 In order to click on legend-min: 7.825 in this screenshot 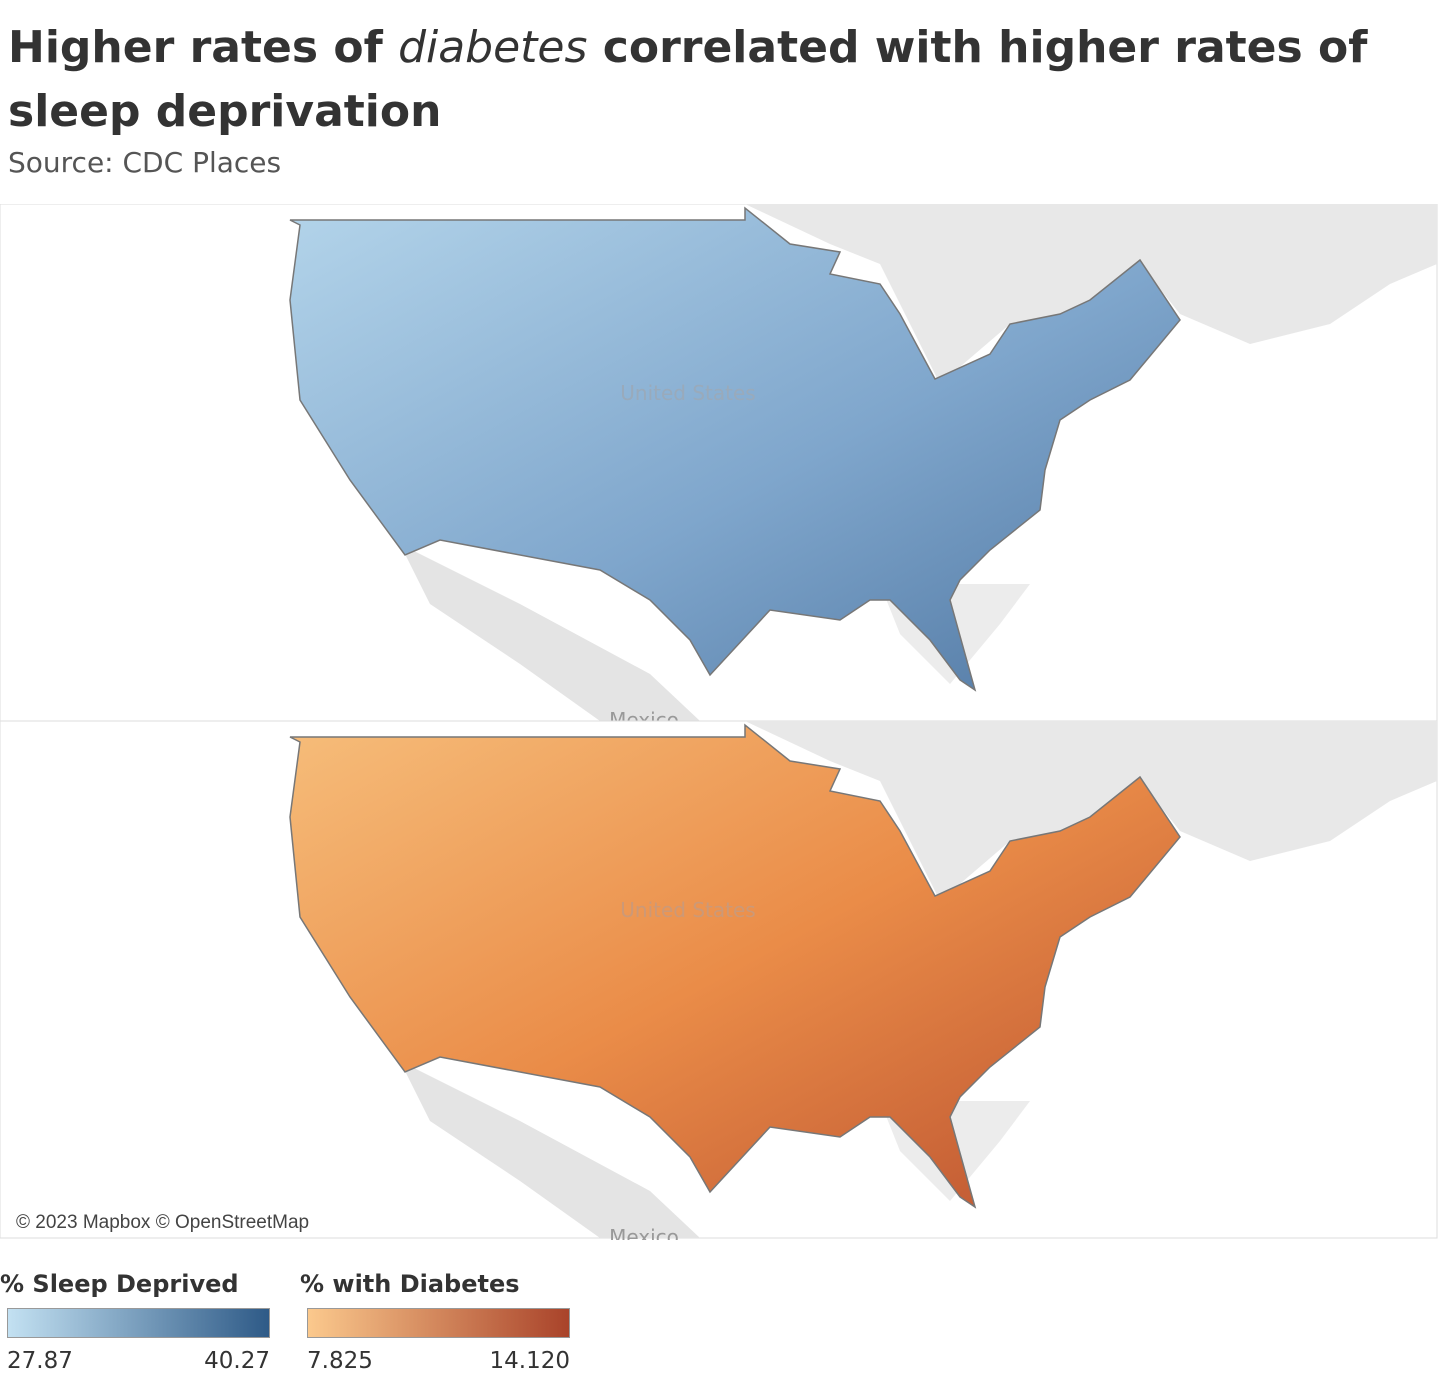, I will do `click(340, 1361)`.